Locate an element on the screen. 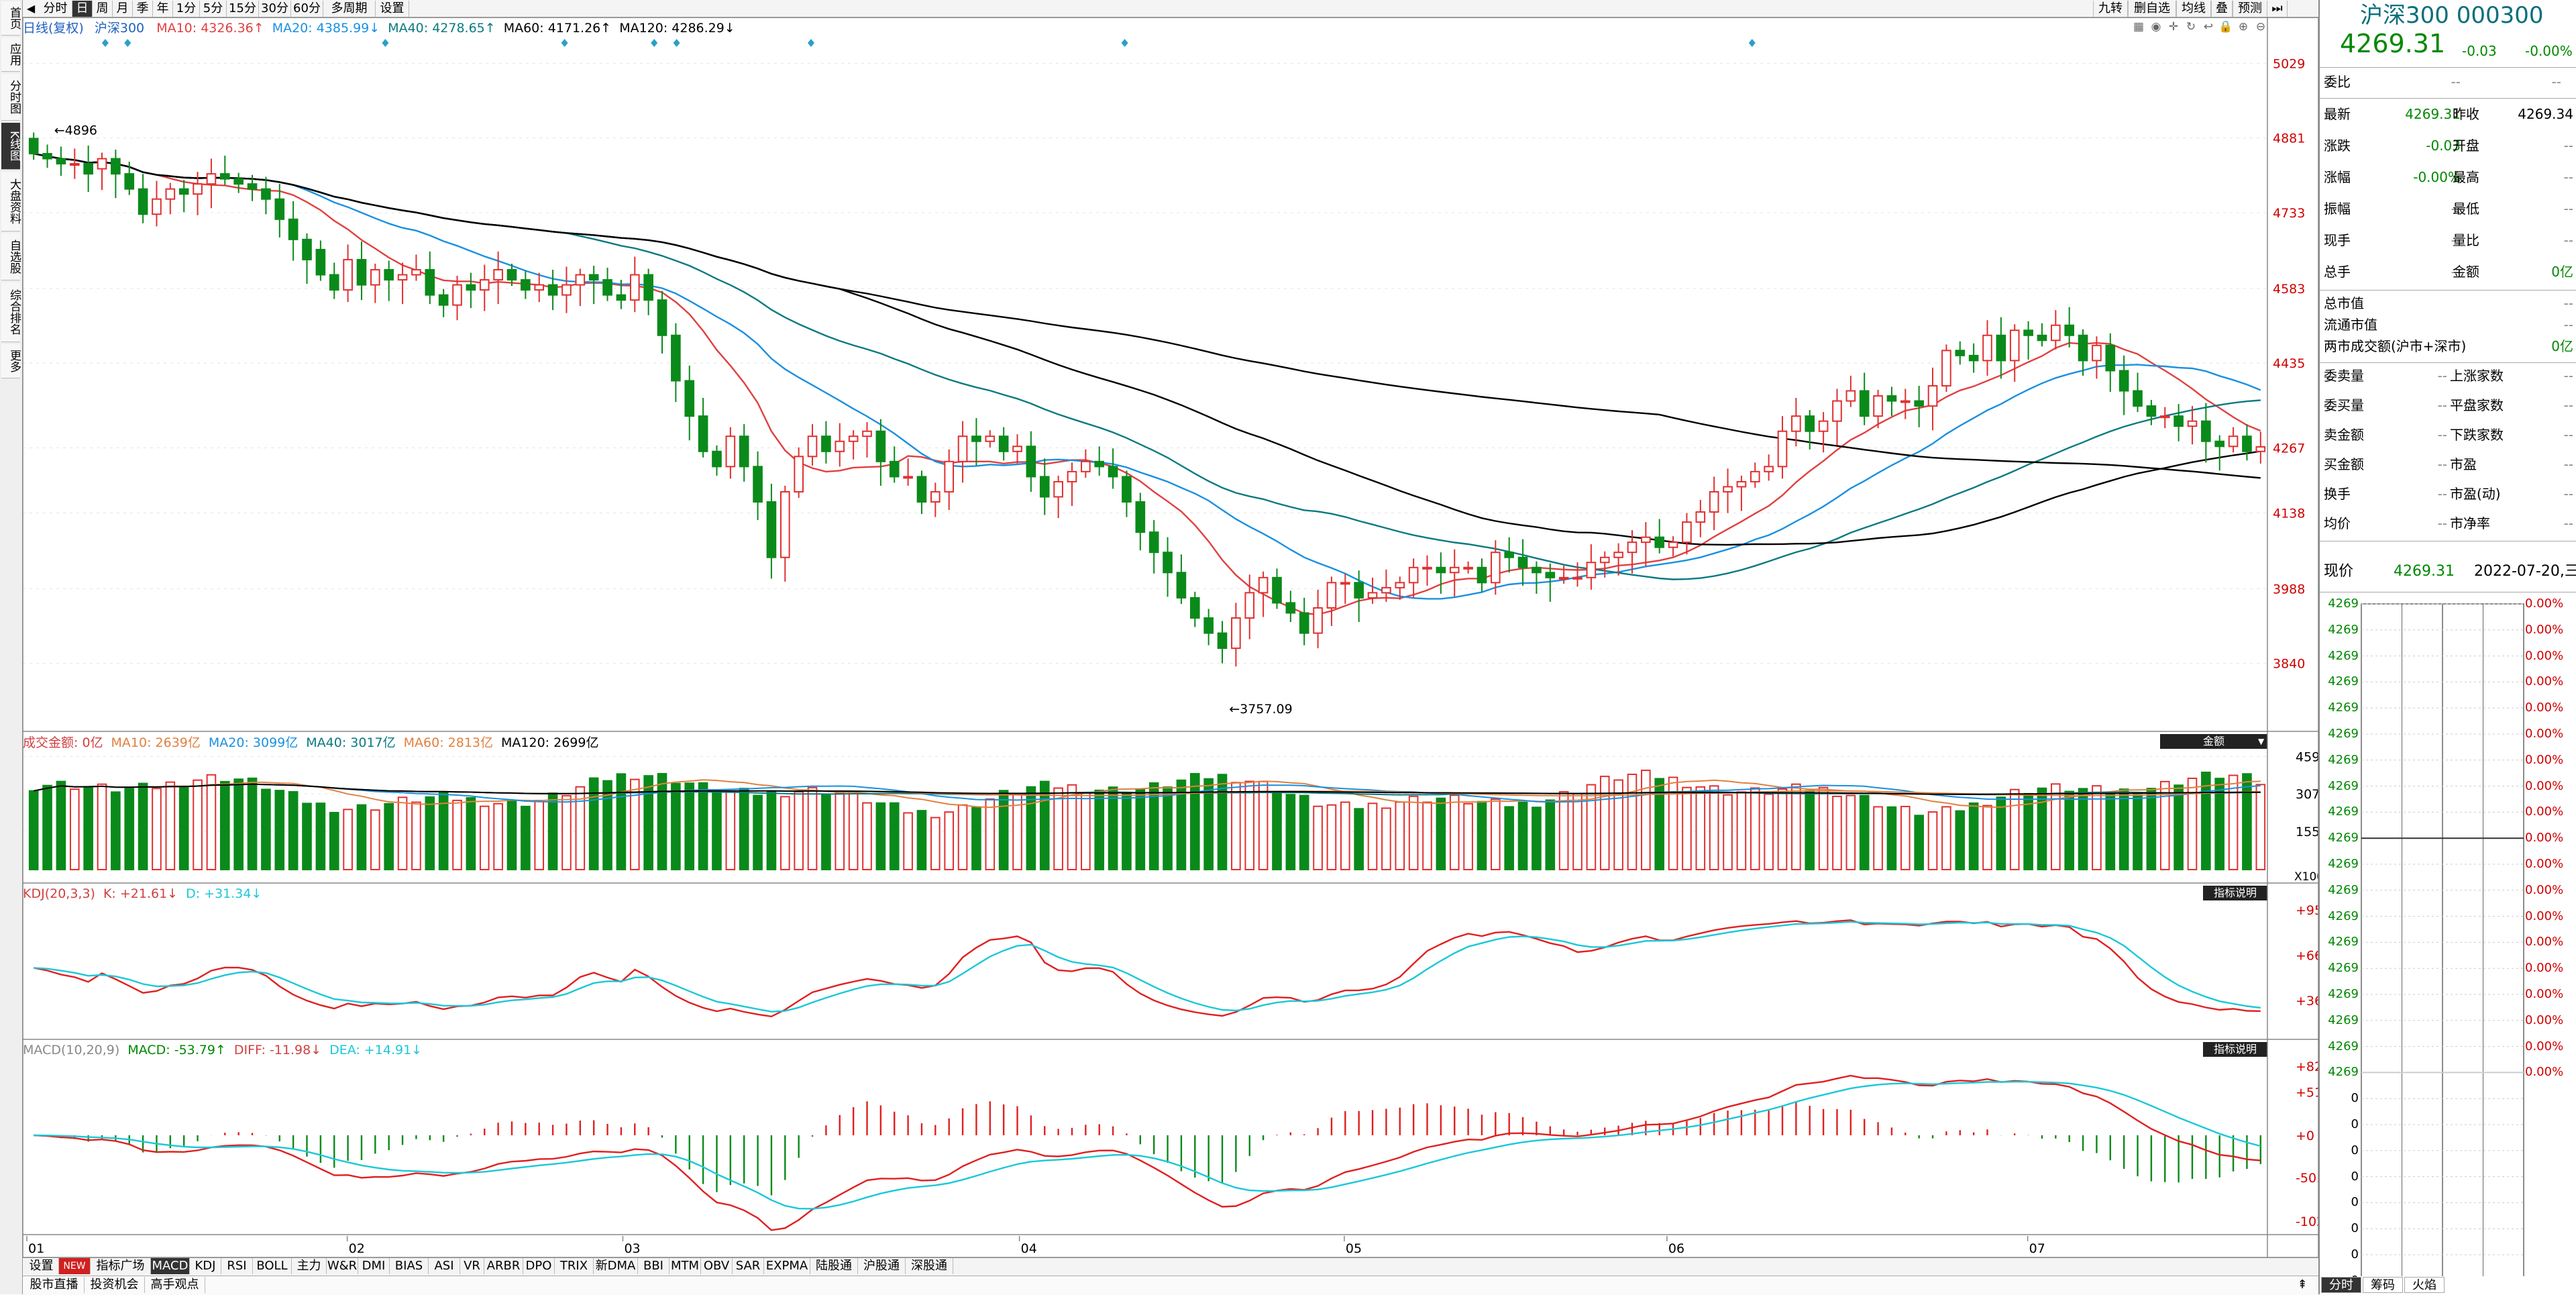 This screenshot has width=2576, height=1295. status-tab-1: 投资机会 is located at coordinates (115, 1285).